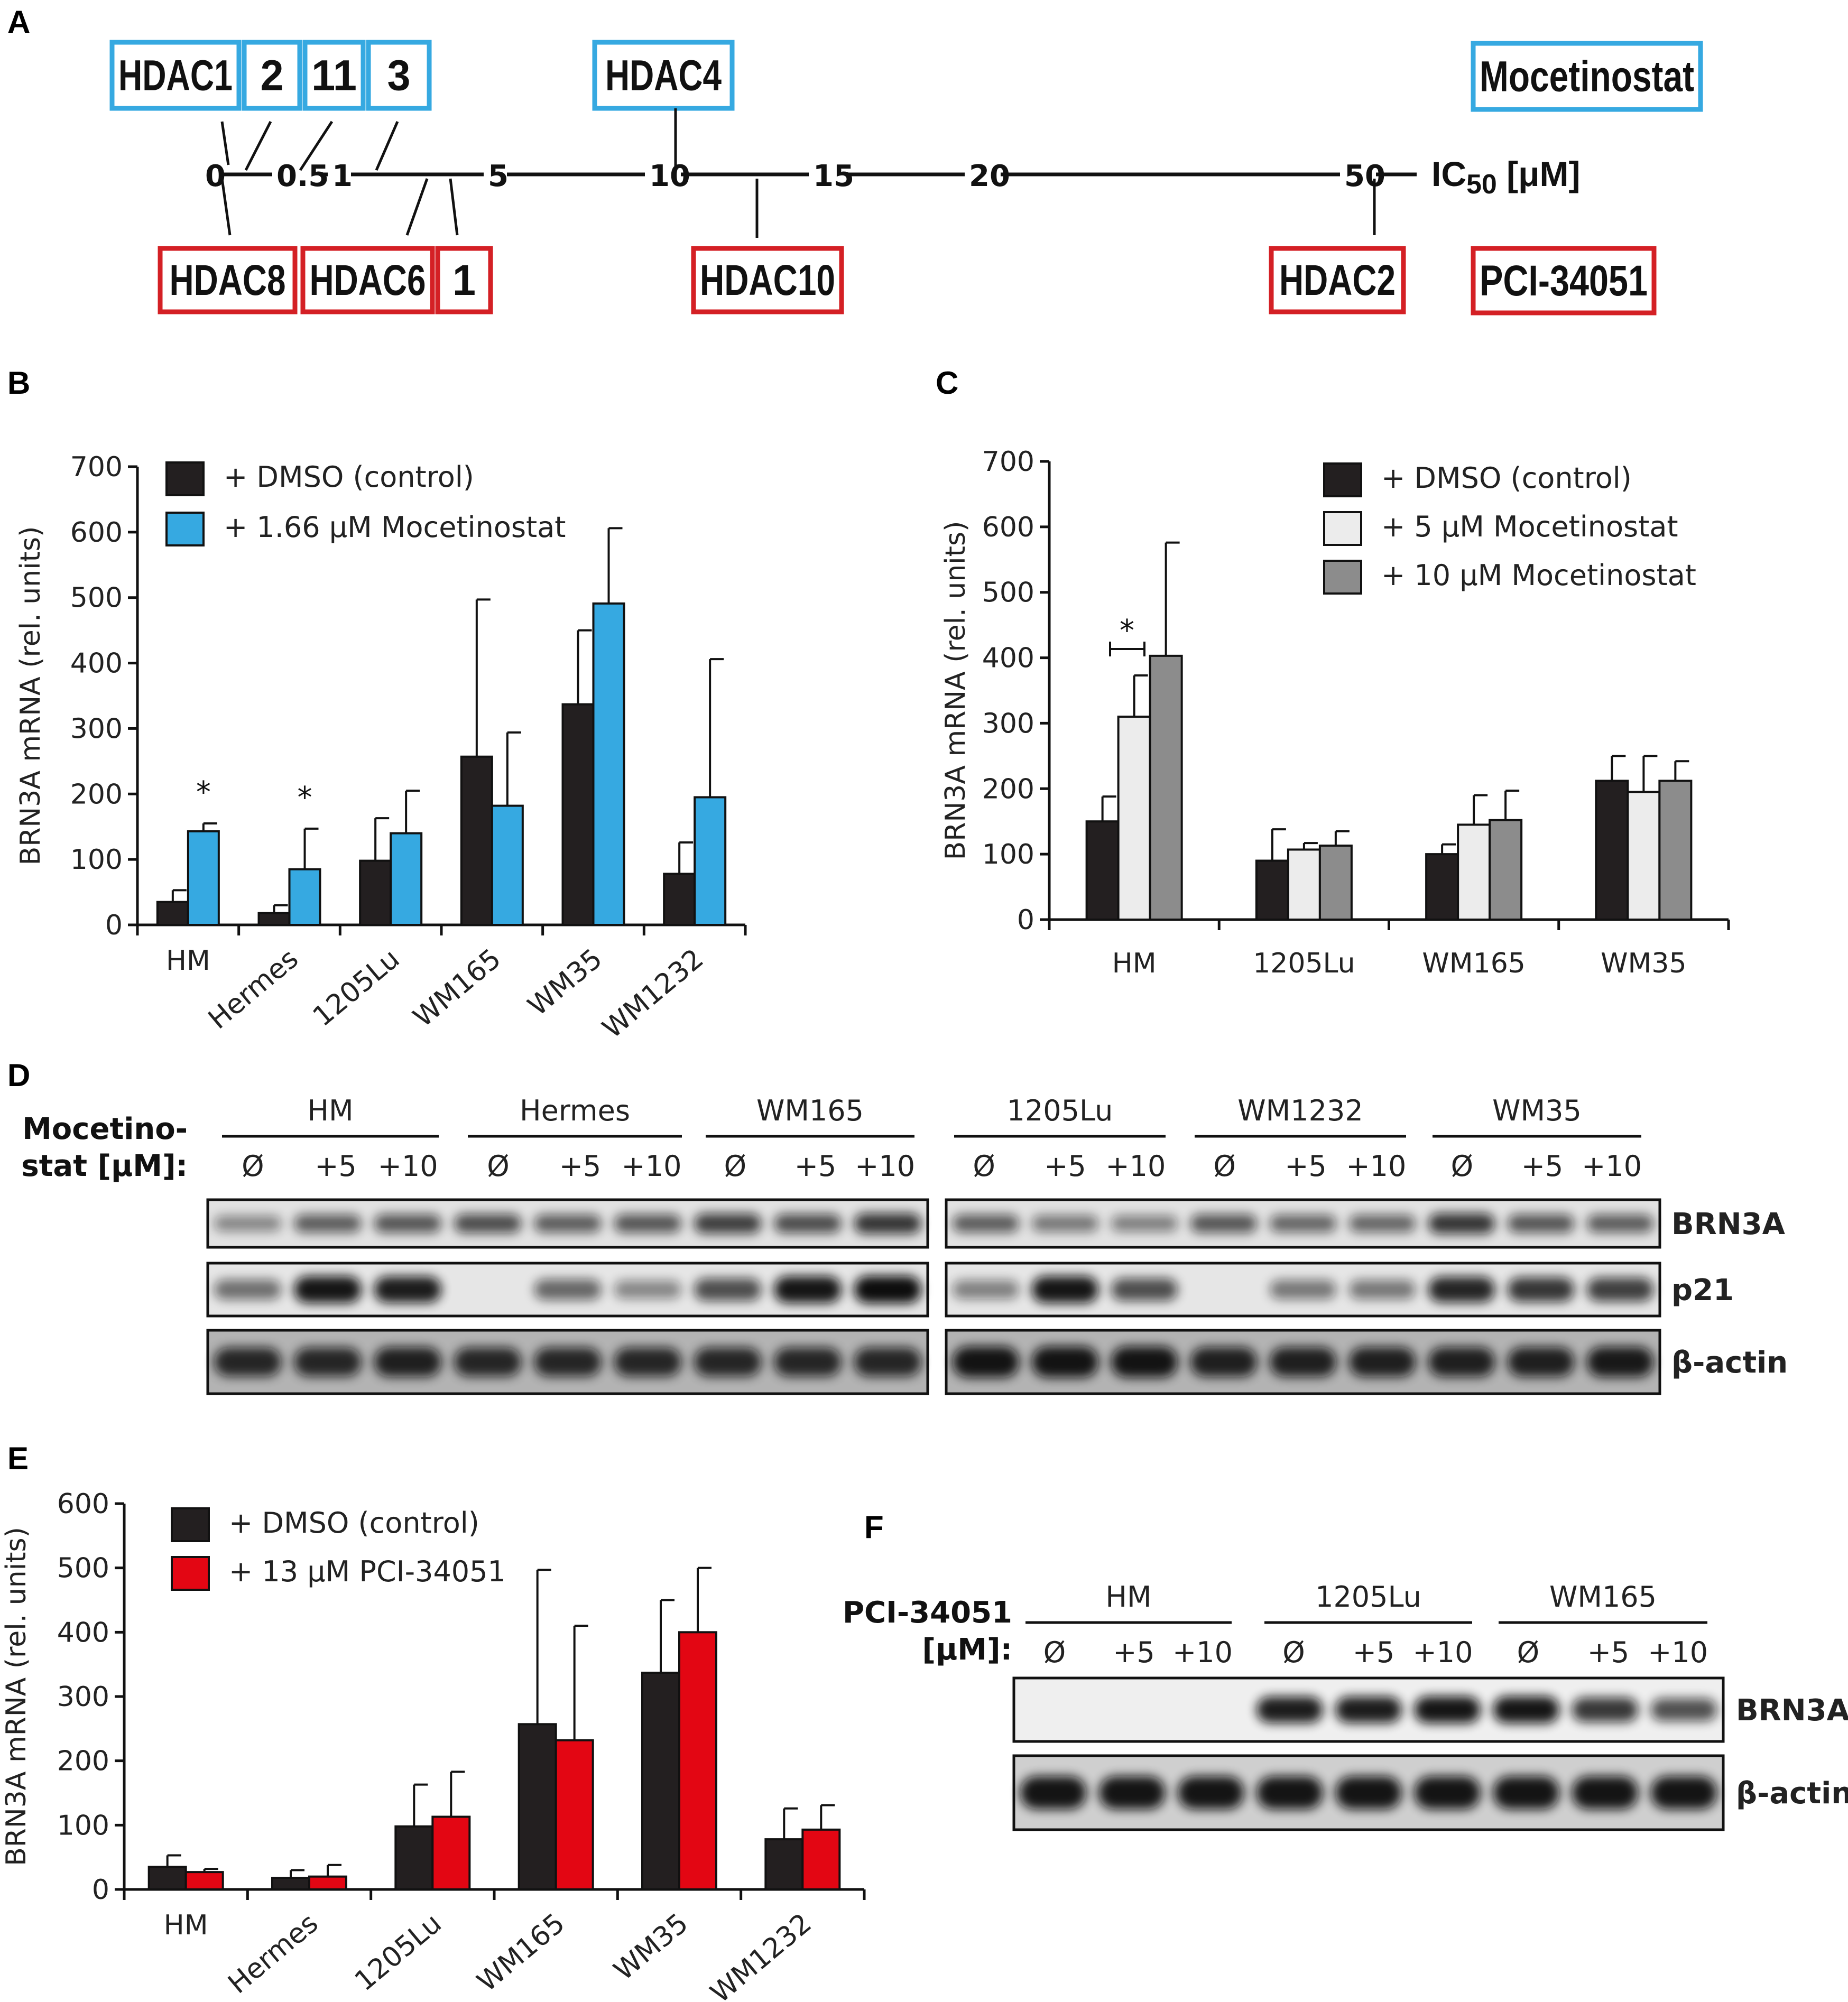 Image resolution: width=1848 pixels, height=2002 pixels. Describe the element at coordinates (18, 22) in the screenshot. I see `panel-label-a: A` at that location.